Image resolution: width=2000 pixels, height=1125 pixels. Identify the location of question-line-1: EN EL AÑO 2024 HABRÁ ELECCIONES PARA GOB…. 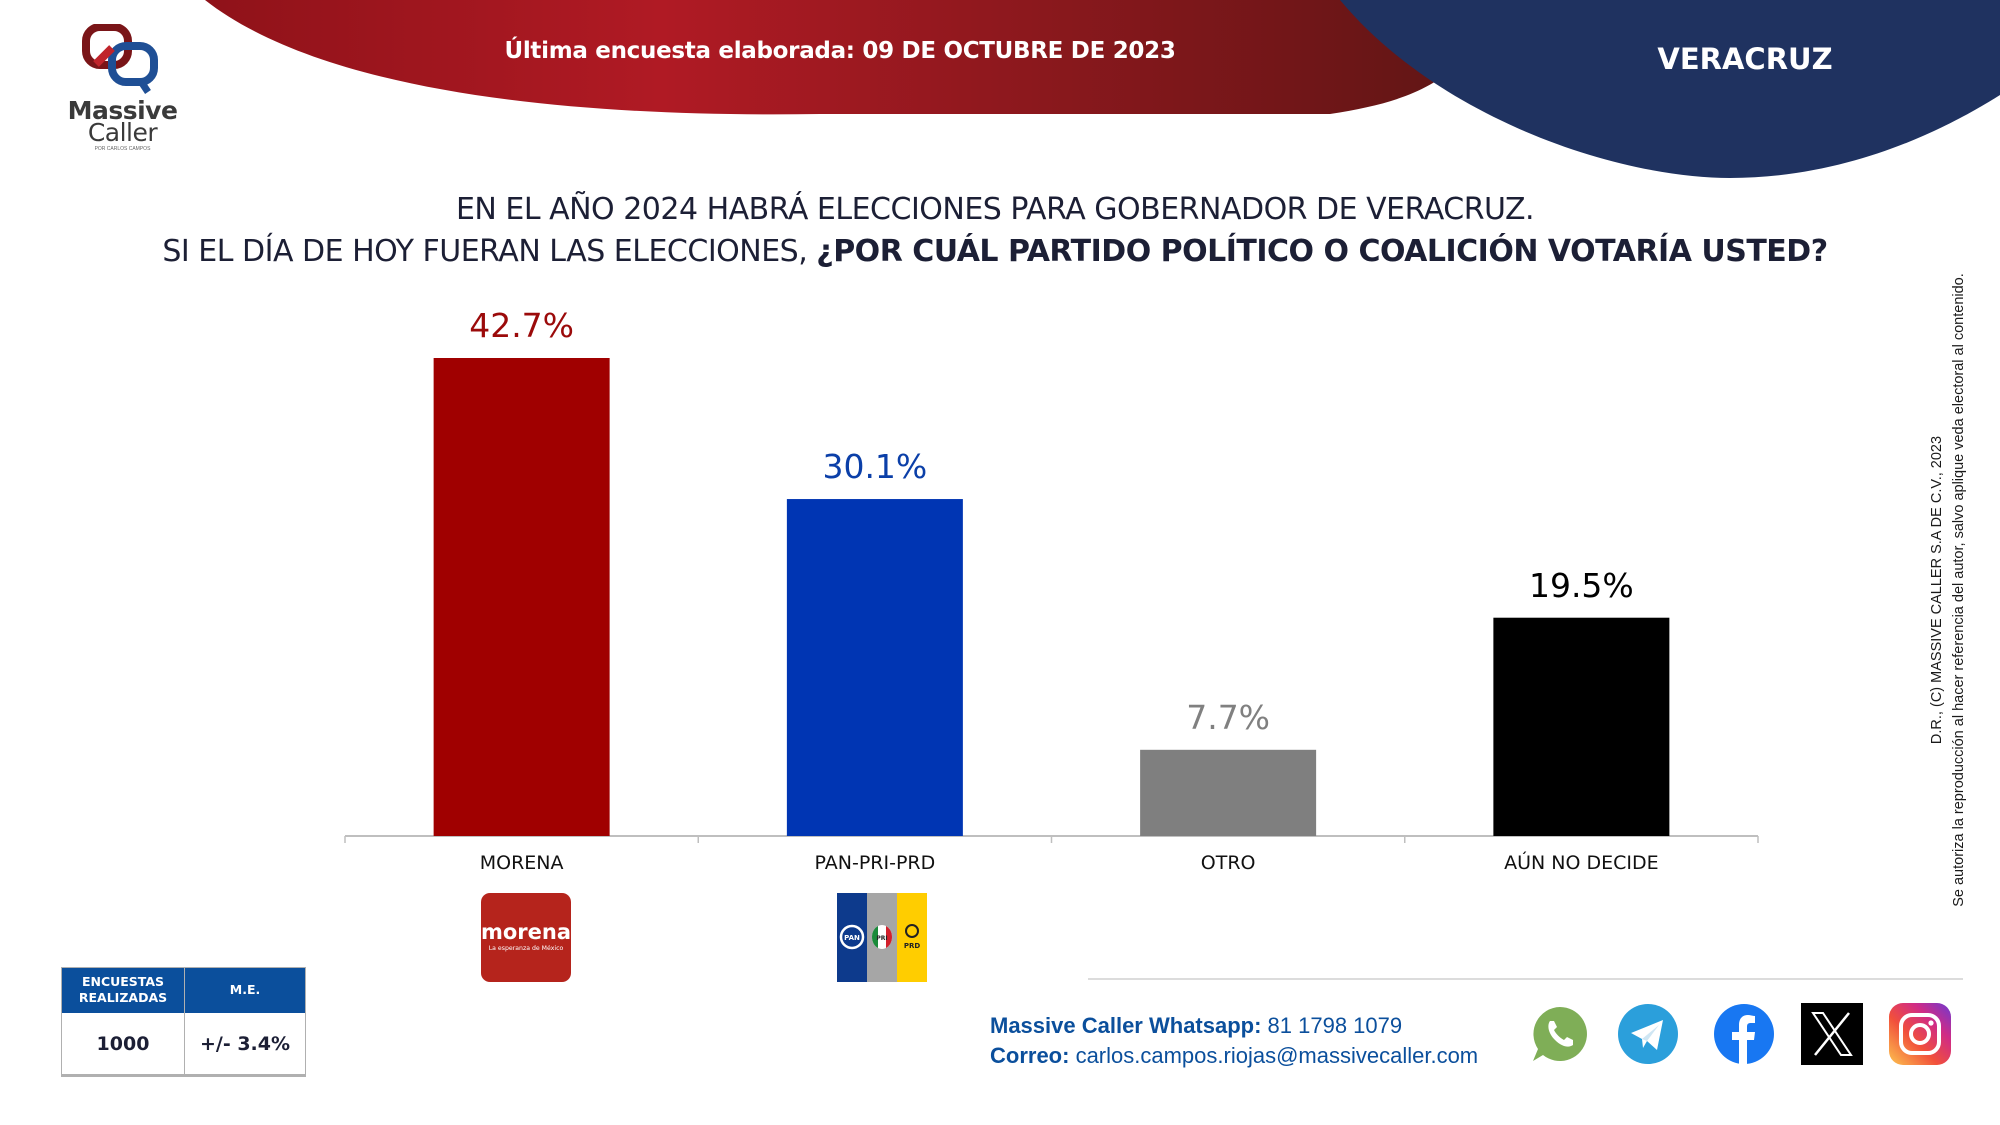
(995, 209).